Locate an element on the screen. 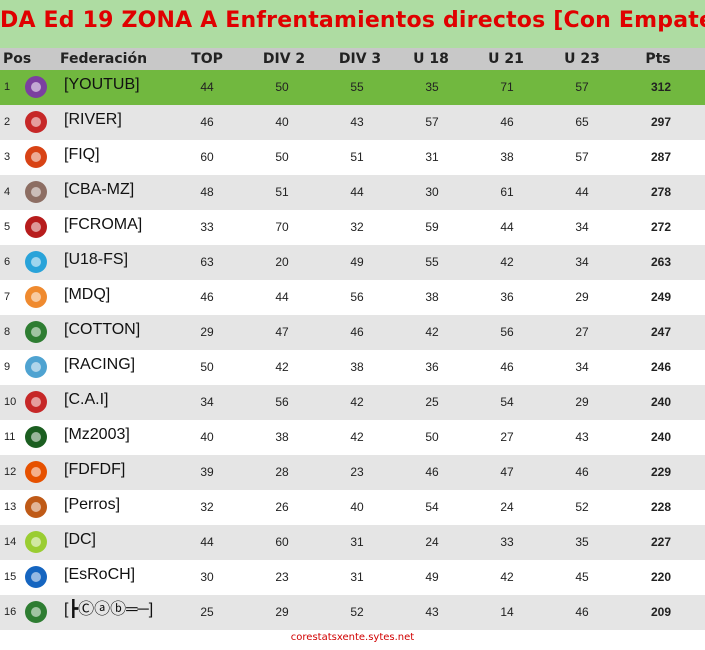 The height and width of the screenshot is (650, 705). row-points: 246 is located at coordinates (661, 367).